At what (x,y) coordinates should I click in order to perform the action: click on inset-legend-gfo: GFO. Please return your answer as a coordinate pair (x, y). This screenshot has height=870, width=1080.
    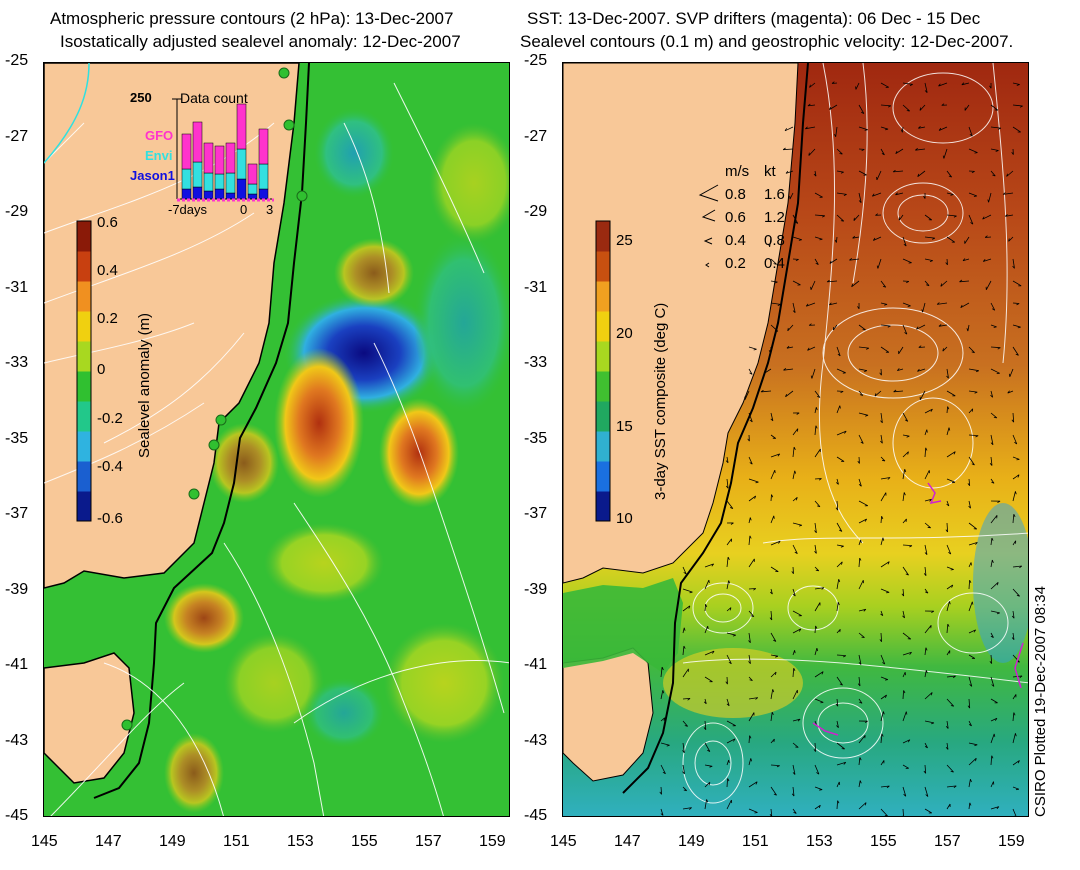
    Looking at the image, I should click on (159, 135).